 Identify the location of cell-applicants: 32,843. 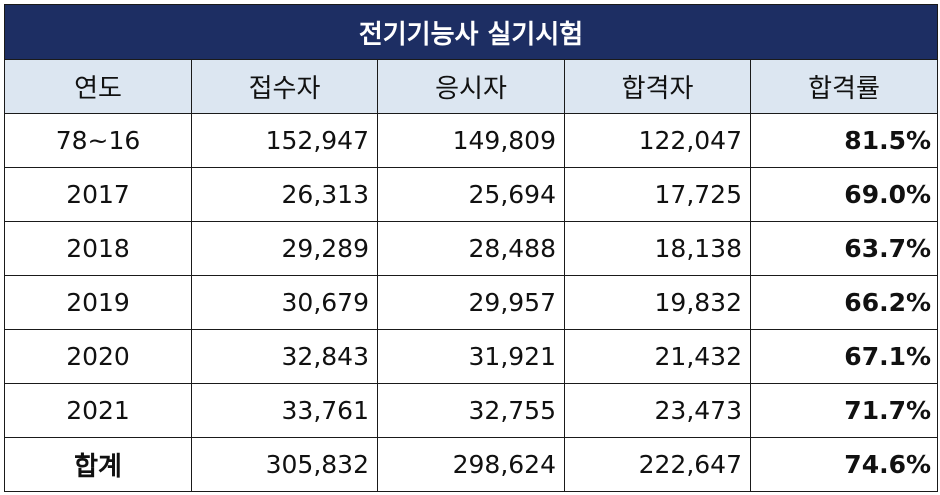
(284, 356).